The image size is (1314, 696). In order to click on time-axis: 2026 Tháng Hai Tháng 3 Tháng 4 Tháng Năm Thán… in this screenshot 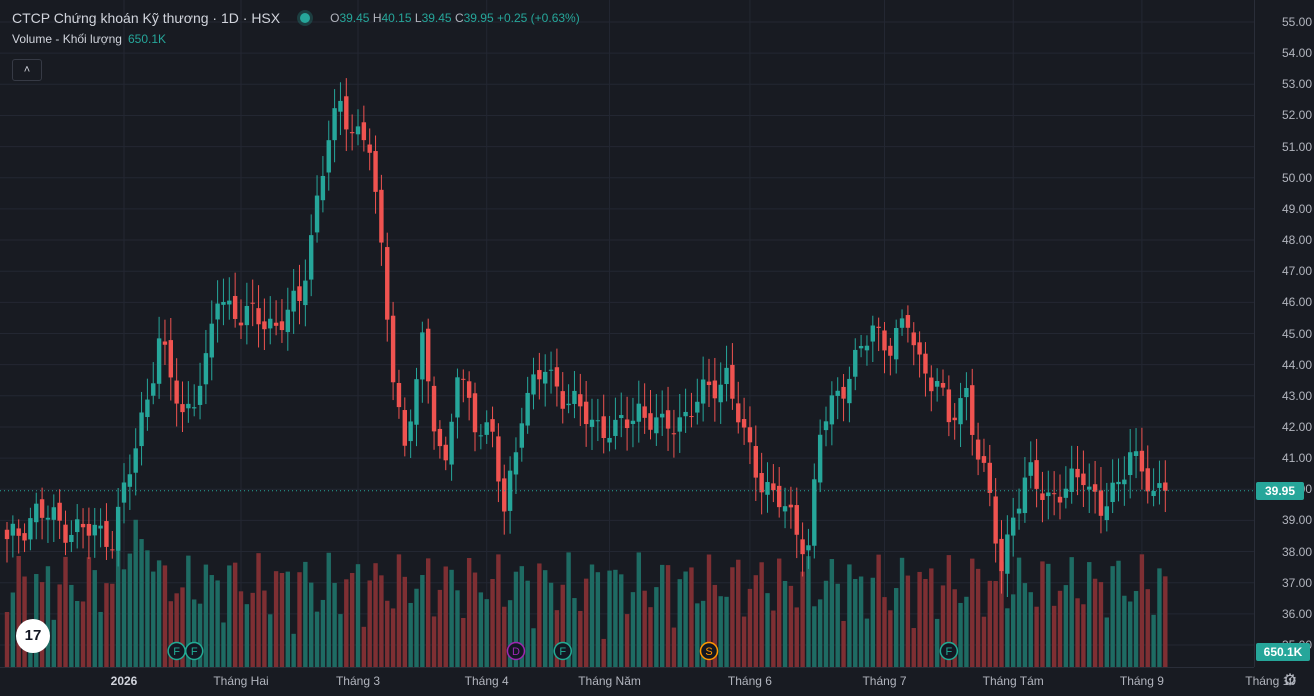, I will do `click(648, 681)`.